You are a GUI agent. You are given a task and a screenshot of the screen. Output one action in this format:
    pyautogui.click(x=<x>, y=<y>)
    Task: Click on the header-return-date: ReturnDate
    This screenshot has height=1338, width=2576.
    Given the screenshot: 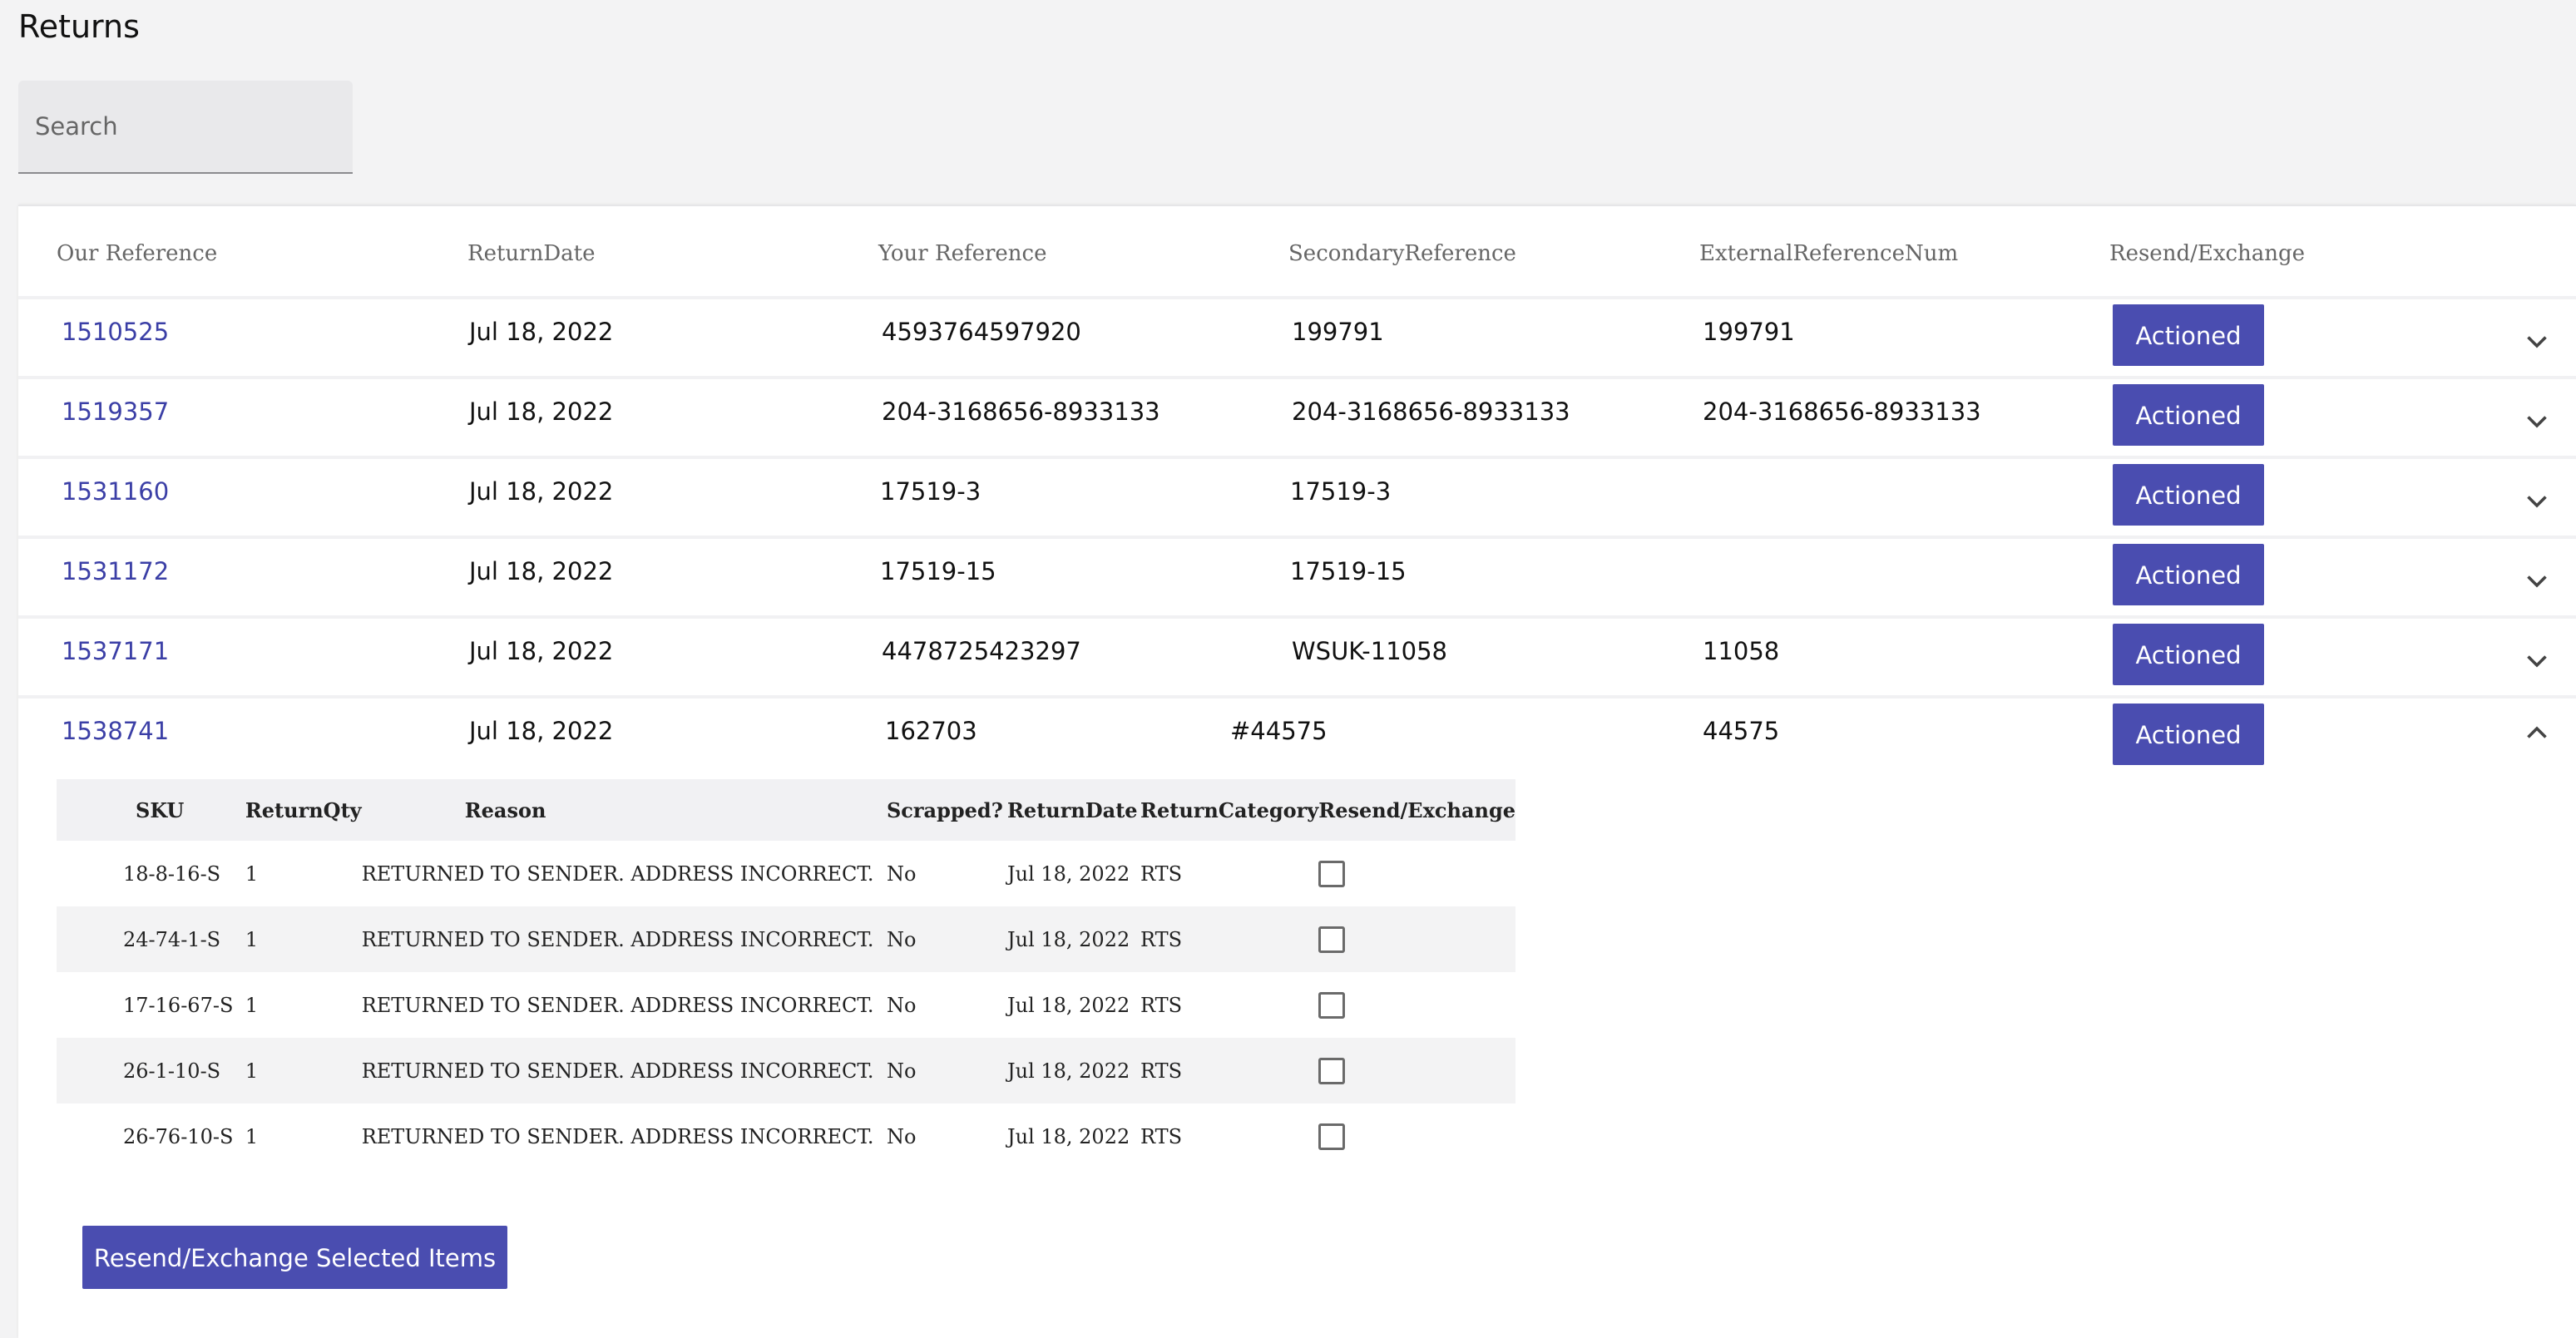 What is the action you would take?
    pyautogui.click(x=531, y=253)
    